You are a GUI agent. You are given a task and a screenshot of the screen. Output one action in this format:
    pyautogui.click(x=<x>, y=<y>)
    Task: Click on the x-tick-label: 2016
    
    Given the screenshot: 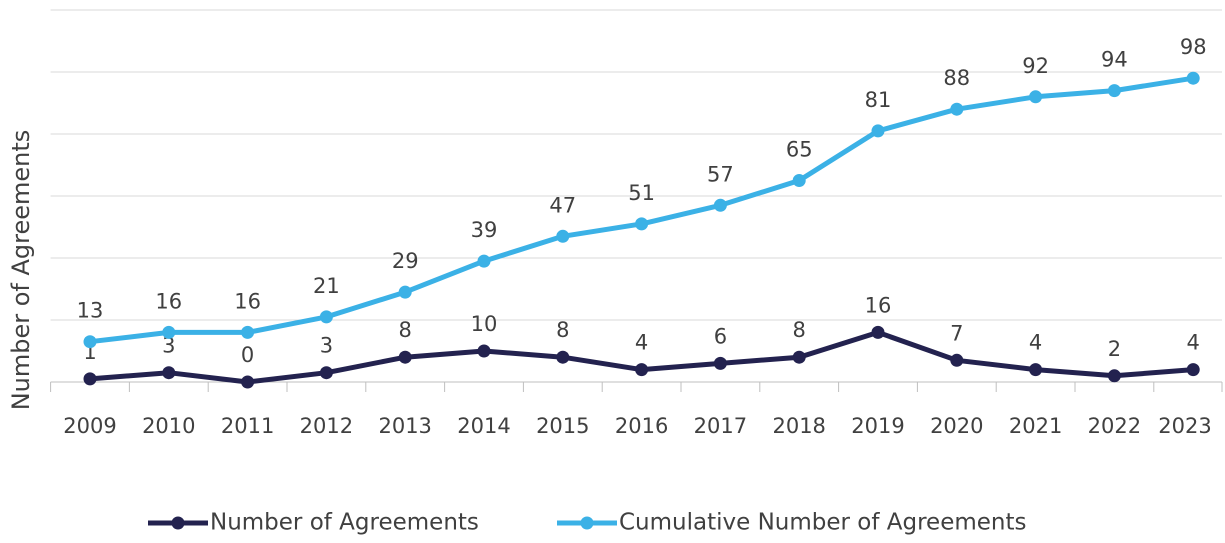 What is the action you would take?
    pyautogui.click(x=641, y=426)
    